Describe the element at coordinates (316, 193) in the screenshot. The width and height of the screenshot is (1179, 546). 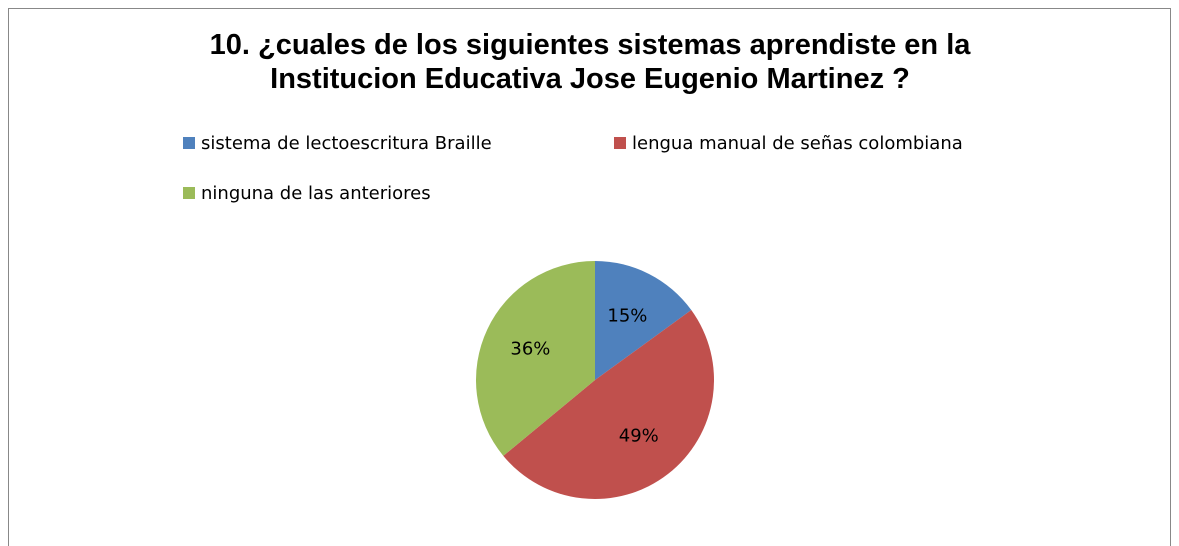
I see `legend-label: ninguna de las anteriores` at that location.